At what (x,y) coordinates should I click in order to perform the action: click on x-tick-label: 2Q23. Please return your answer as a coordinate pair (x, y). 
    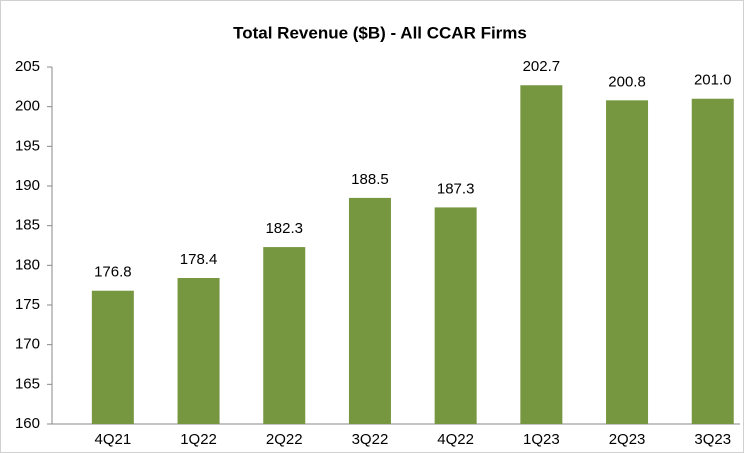
    Looking at the image, I should click on (627, 439).